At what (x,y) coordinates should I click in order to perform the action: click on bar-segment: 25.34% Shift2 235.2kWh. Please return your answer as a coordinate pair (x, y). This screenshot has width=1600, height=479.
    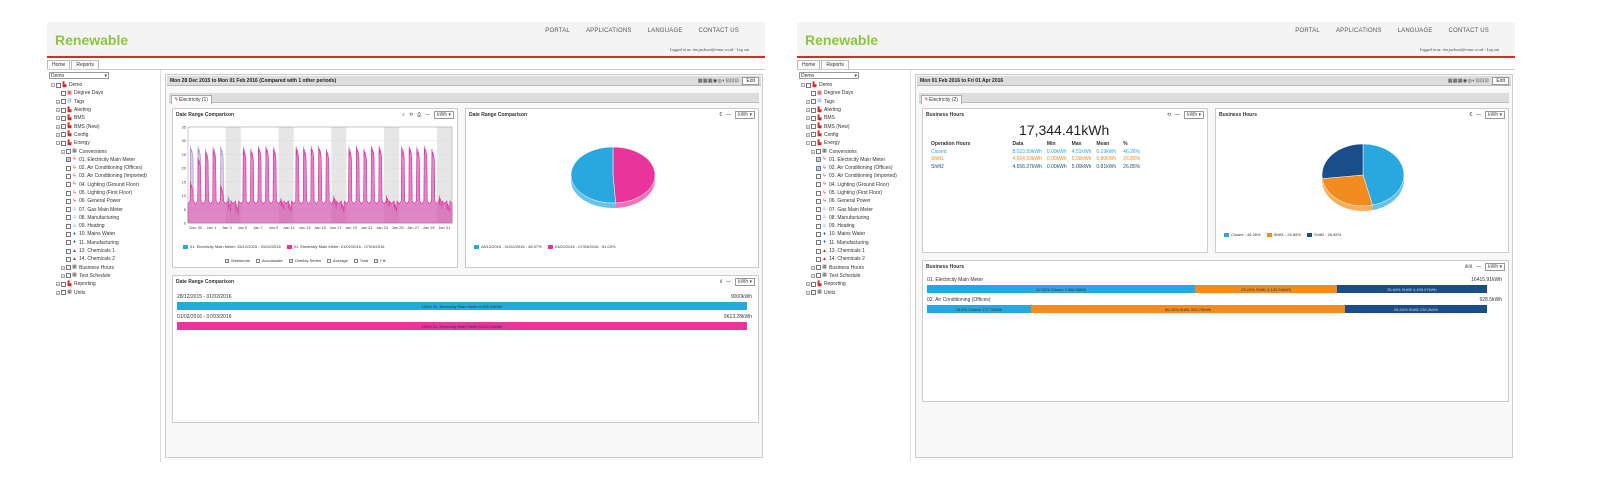
    Looking at the image, I should click on (1416, 309).